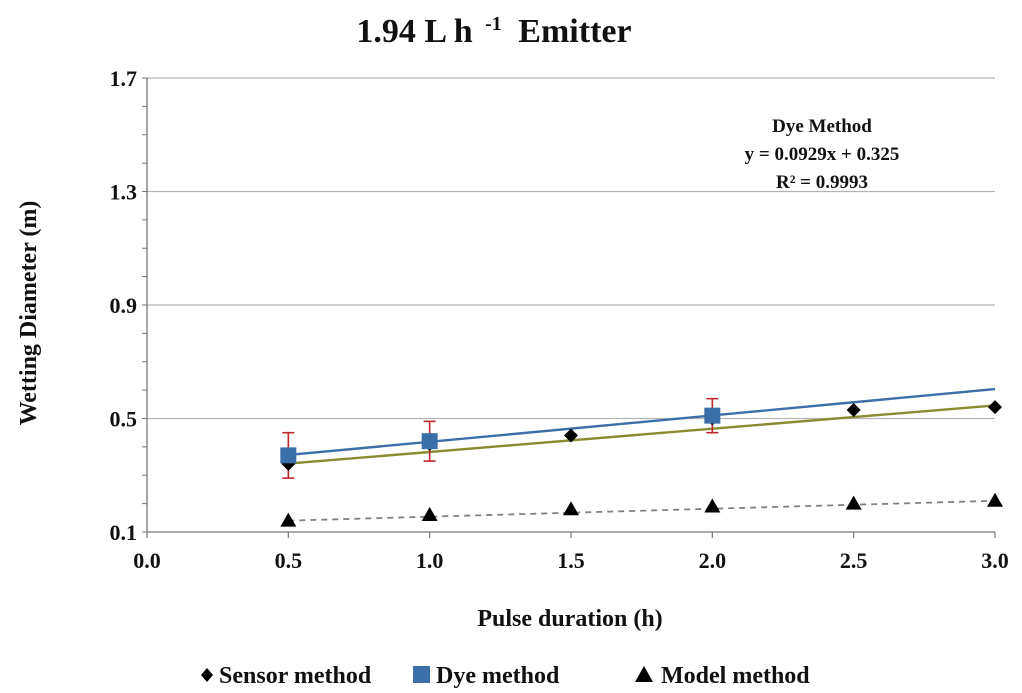 The width and height of the screenshot is (1022, 693). Describe the element at coordinates (735, 676) in the screenshot. I see `legend-label-model: Model method` at that location.